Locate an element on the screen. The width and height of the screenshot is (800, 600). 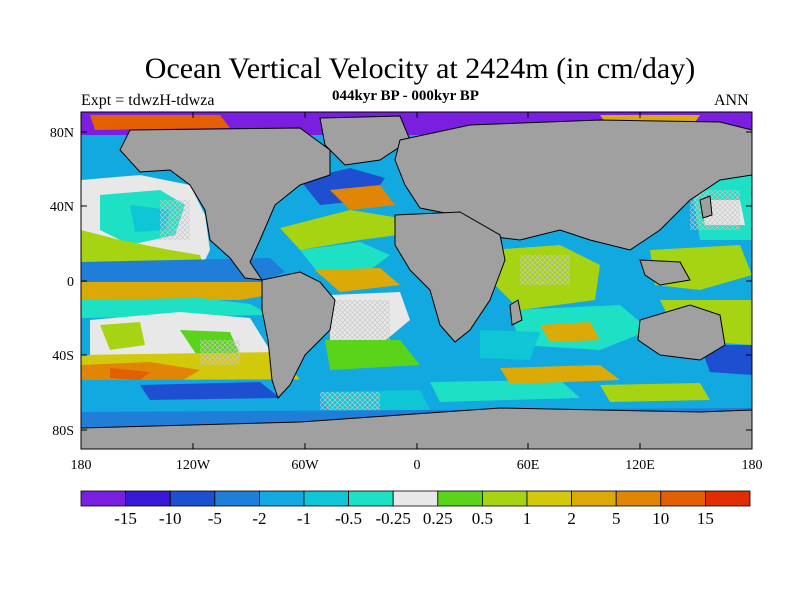
colorbar-label: -10 is located at coordinates (170, 518).